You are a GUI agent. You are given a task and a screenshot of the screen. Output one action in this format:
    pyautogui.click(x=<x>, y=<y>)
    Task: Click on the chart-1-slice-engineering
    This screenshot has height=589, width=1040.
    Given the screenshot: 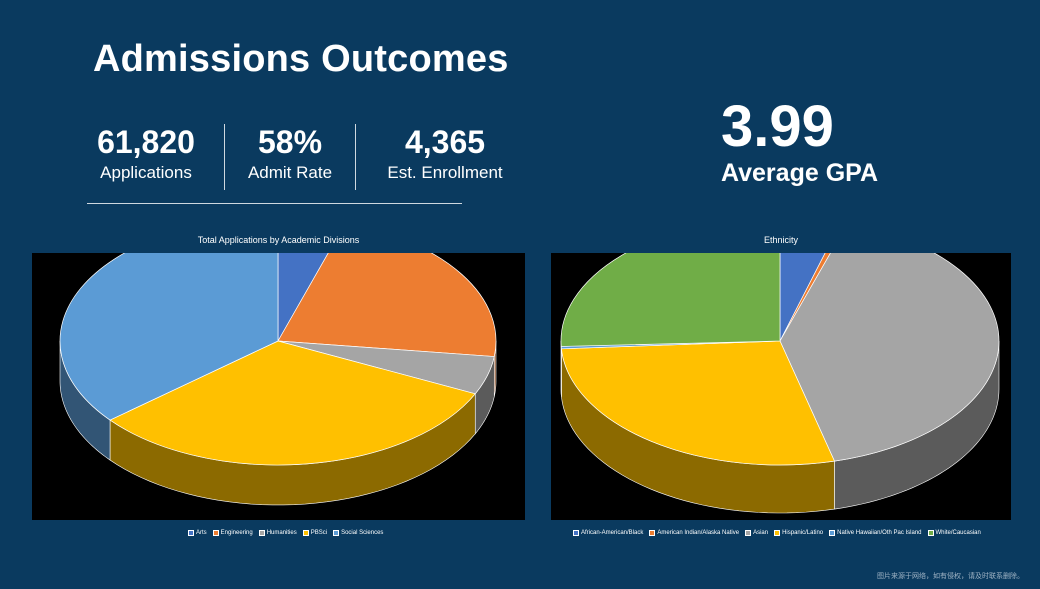 What is the action you would take?
    pyautogui.click(x=387, y=305)
    